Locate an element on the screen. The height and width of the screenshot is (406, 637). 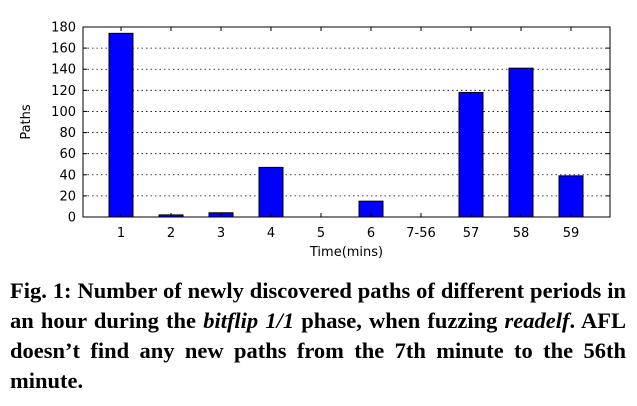
y-tick-label: 40 is located at coordinates (67, 175).